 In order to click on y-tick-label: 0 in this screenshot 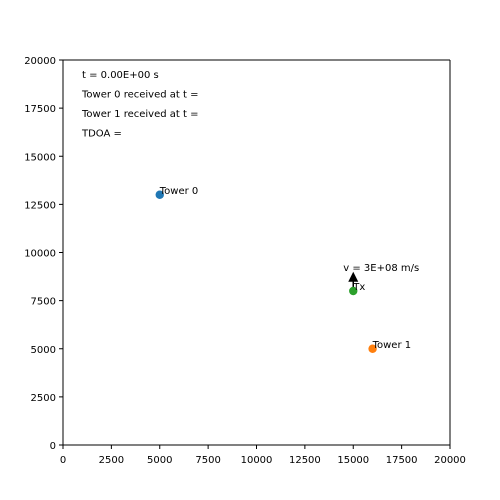, I will do `click(53, 446)`.